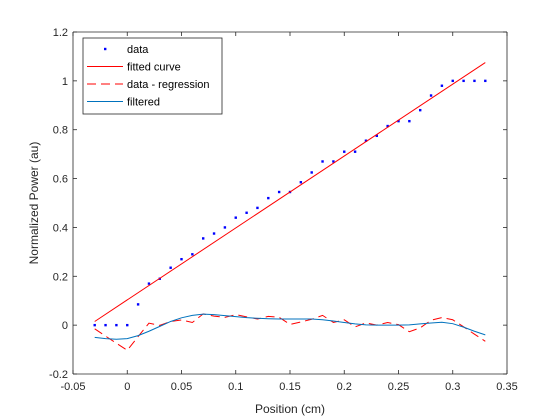 The width and height of the screenshot is (560, 420). Describe the element at coordinates (72, 387) in the screenshot. I see `x-tick-label: -0.05` at that location.